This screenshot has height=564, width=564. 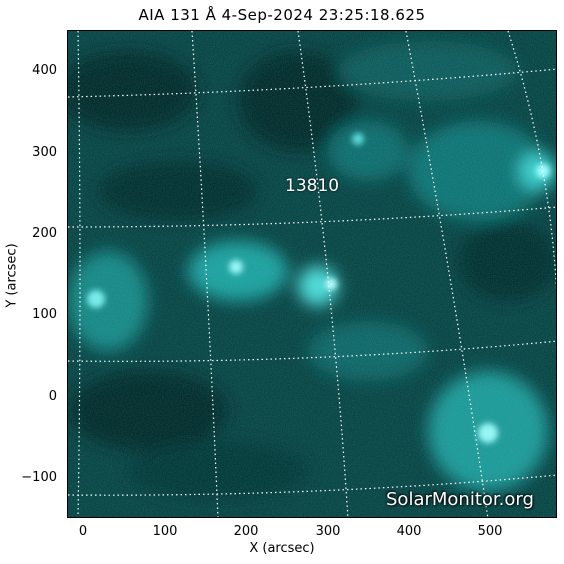 What do you see at coordinates (282, 15) in the screenshot?
I see `plot-title: AIA 131 Å 4-Sep-2024 23:25:18.625` at bounding box center [282, 15].